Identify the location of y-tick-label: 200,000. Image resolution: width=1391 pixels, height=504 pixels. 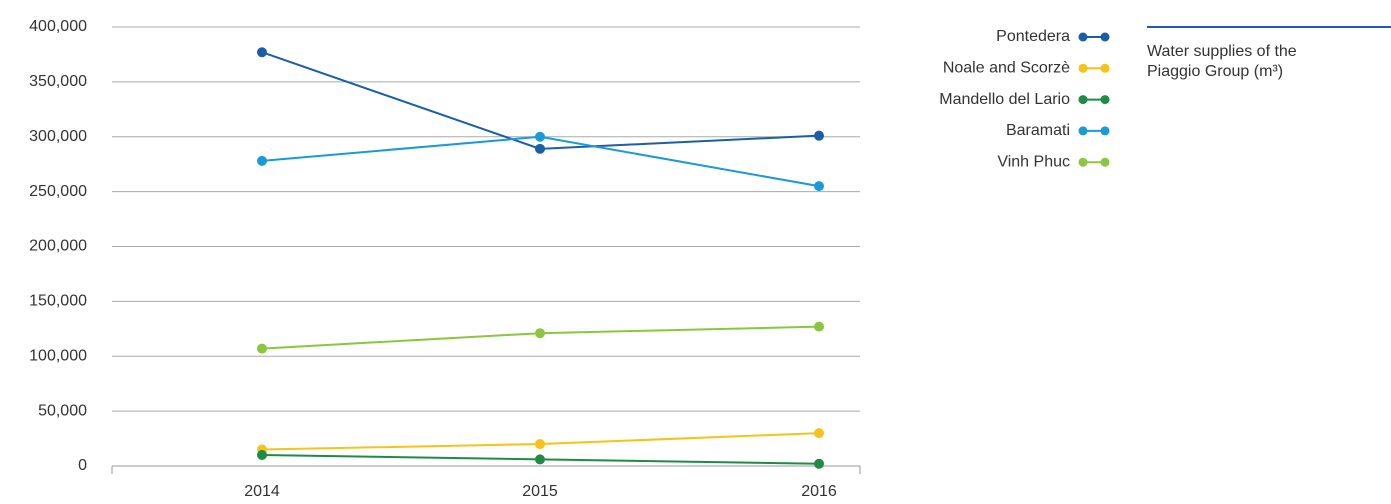
(58, 246).